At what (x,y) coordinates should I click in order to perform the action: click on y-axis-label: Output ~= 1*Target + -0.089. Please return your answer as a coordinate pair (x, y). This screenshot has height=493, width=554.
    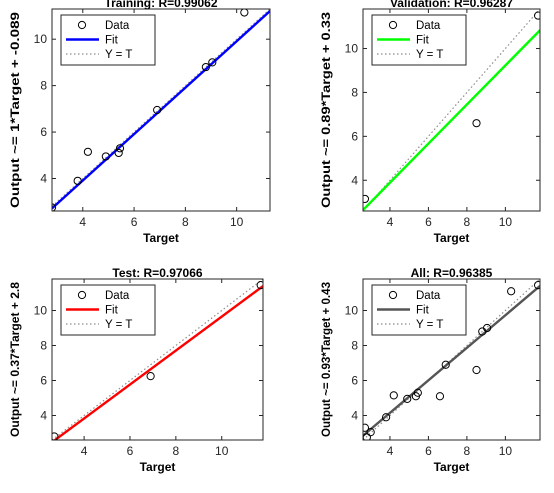
    Looking at the image, I should click on (15, 110).